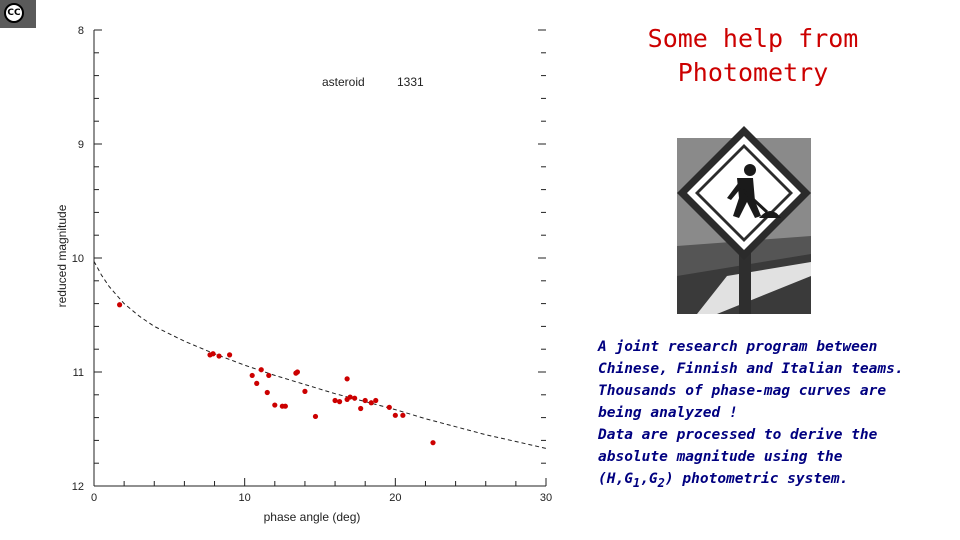 This screenshot has height=540, width=960. I want to click on slide-title-line1: Some help from, so click(753, 38).